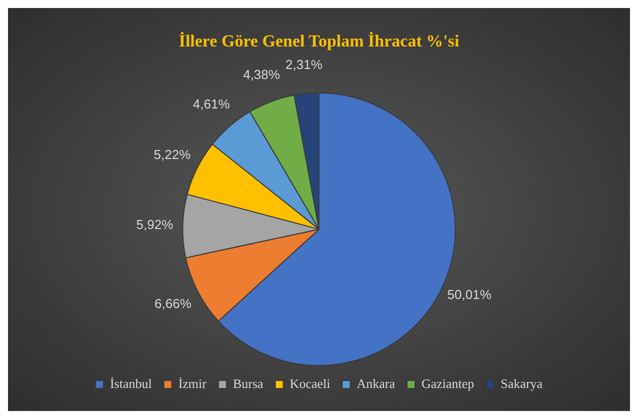  Describe the element at coordinates (173, 304) in the screenshot. I see `data-label: 6,66%` at that location.